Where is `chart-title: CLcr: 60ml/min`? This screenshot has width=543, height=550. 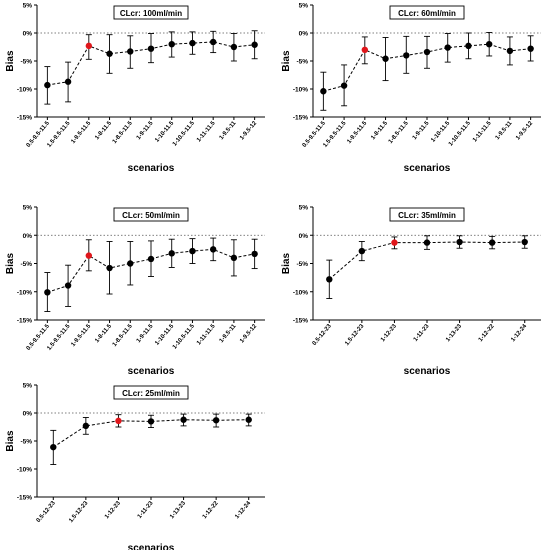
chart-title: CLcr: 60ml/min is located at coordinates (427, 13).